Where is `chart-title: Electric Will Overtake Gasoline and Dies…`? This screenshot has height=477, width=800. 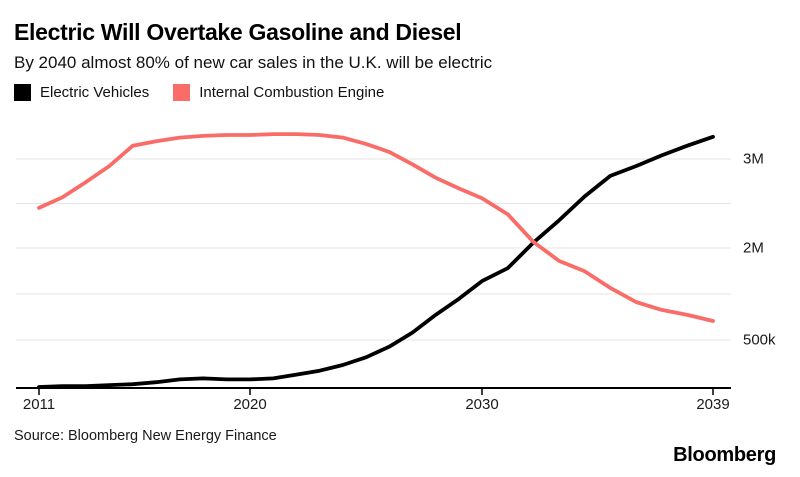
chart-title: Electric Will Overtake Gasoline and Dies… is located at coordinates (238, 32).